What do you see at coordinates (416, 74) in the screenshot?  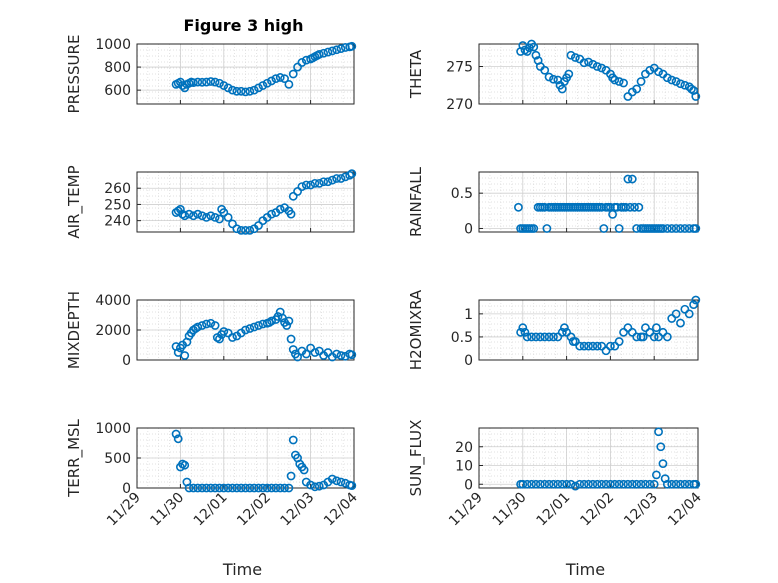 I see `y-axis-label: THETA` at bounding box center [416, 74].